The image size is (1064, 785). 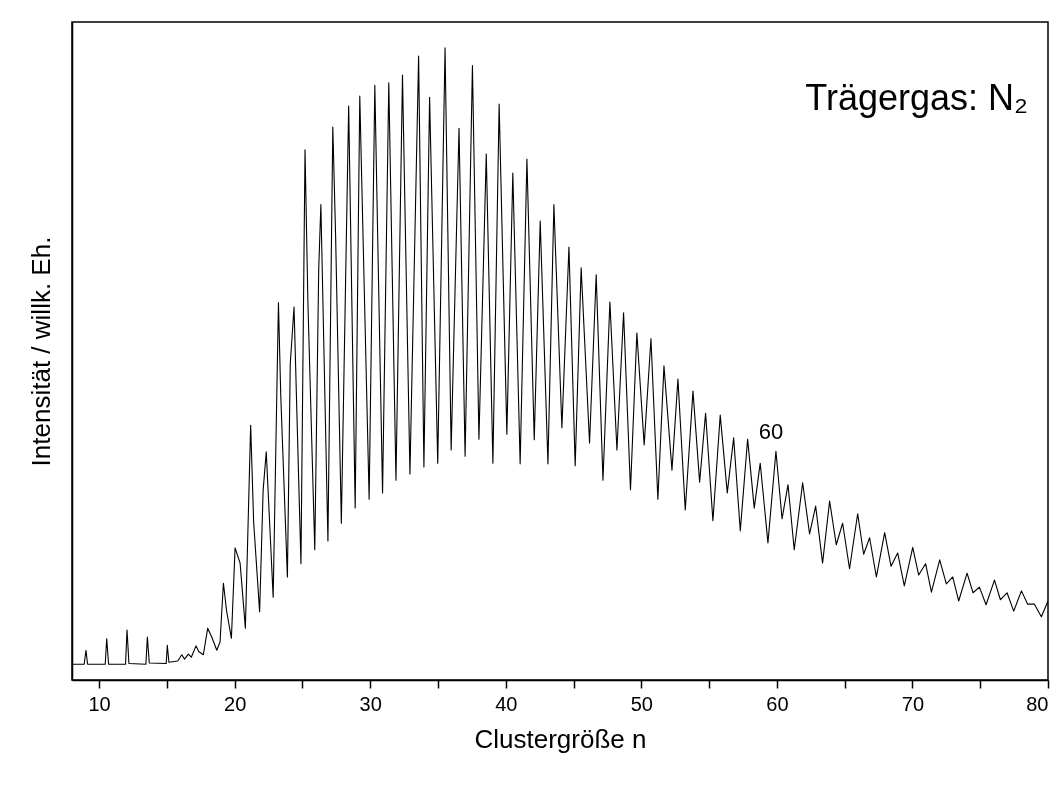 I want to click on x-axis-title: Clustergröße n, so click(x=560, y=738).